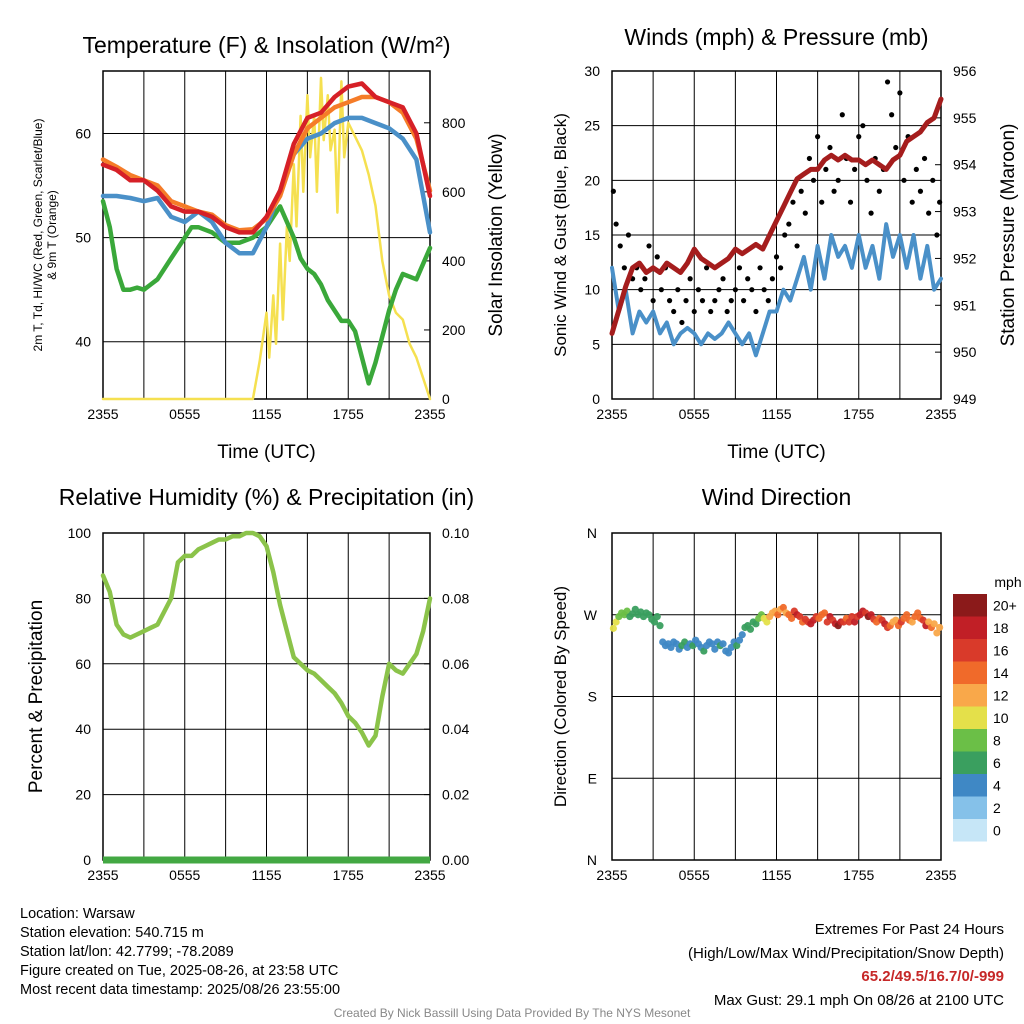  Describe the element at coordinates (965, 71) in the screenshot. I see `y2-tick-label: 956` at that location.